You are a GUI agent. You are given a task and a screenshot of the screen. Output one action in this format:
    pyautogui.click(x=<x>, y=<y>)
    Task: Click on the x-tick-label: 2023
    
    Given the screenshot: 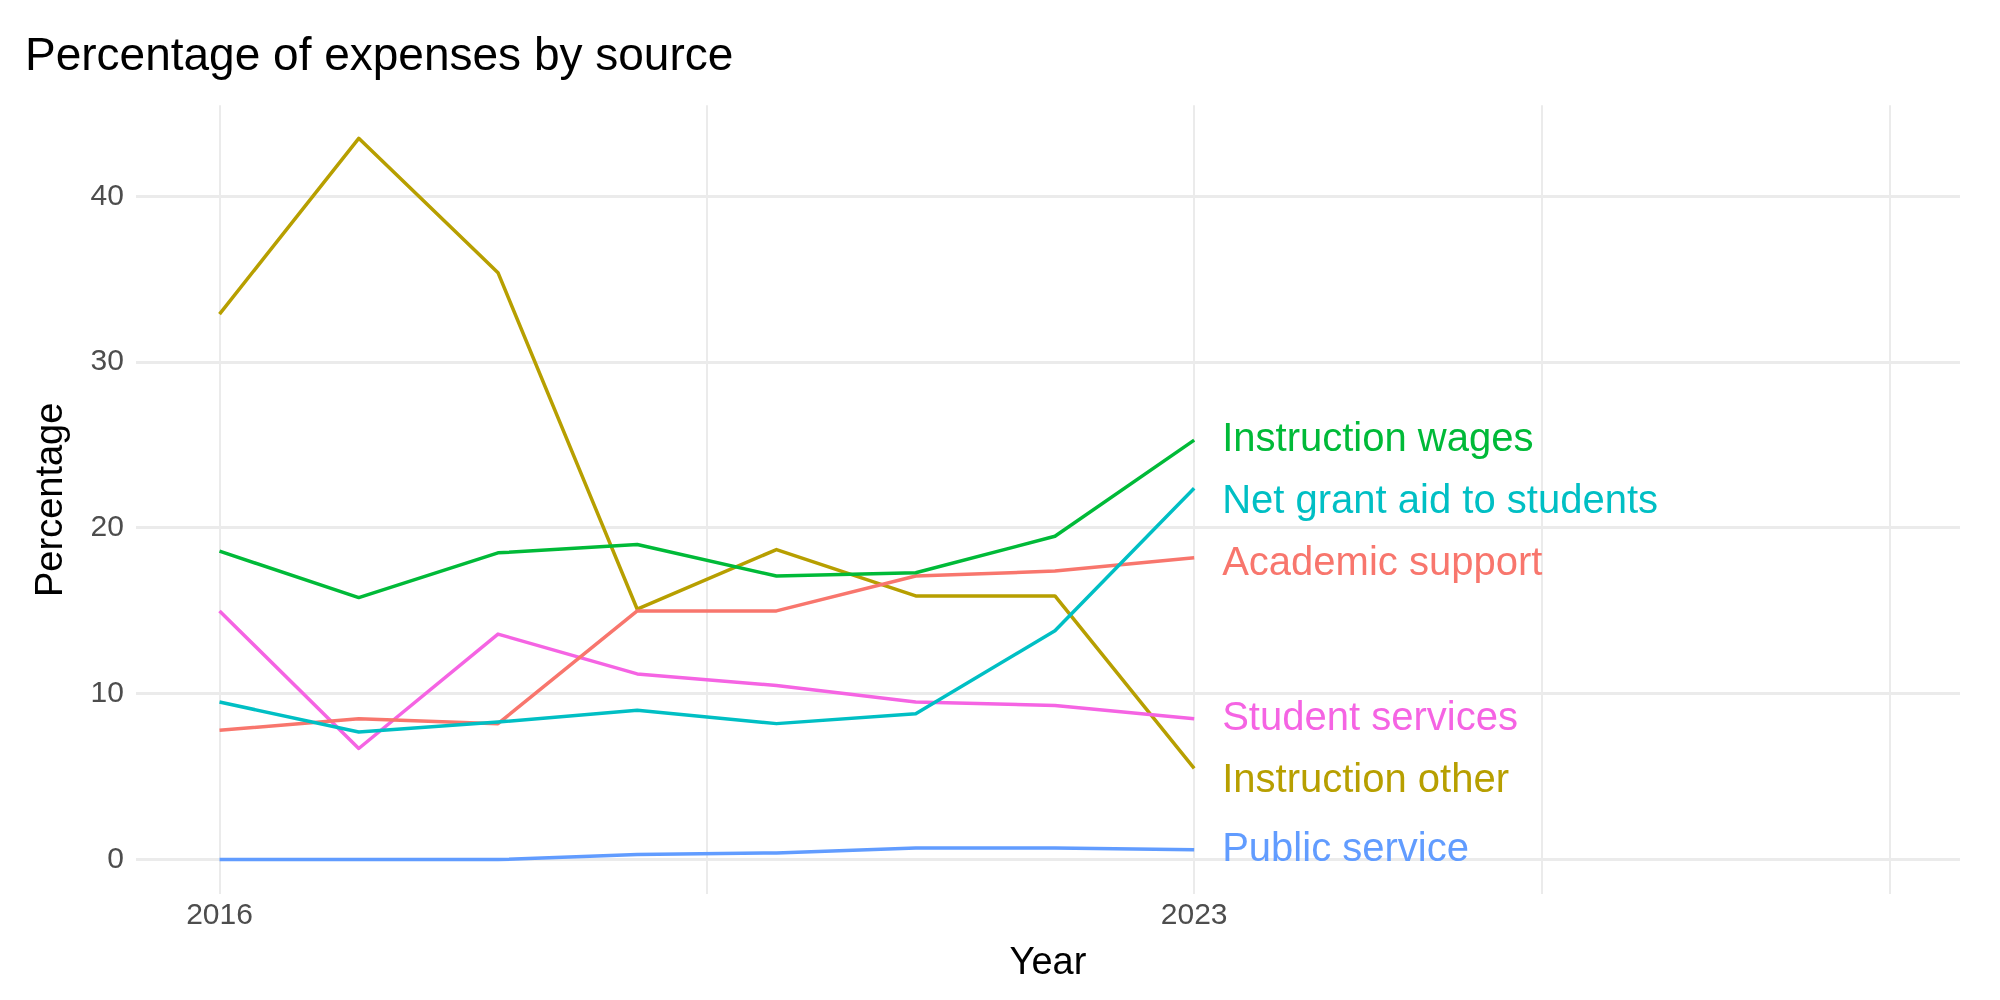 What is the action you would take?
    pyautogui.click(x=1194, y=913)
    